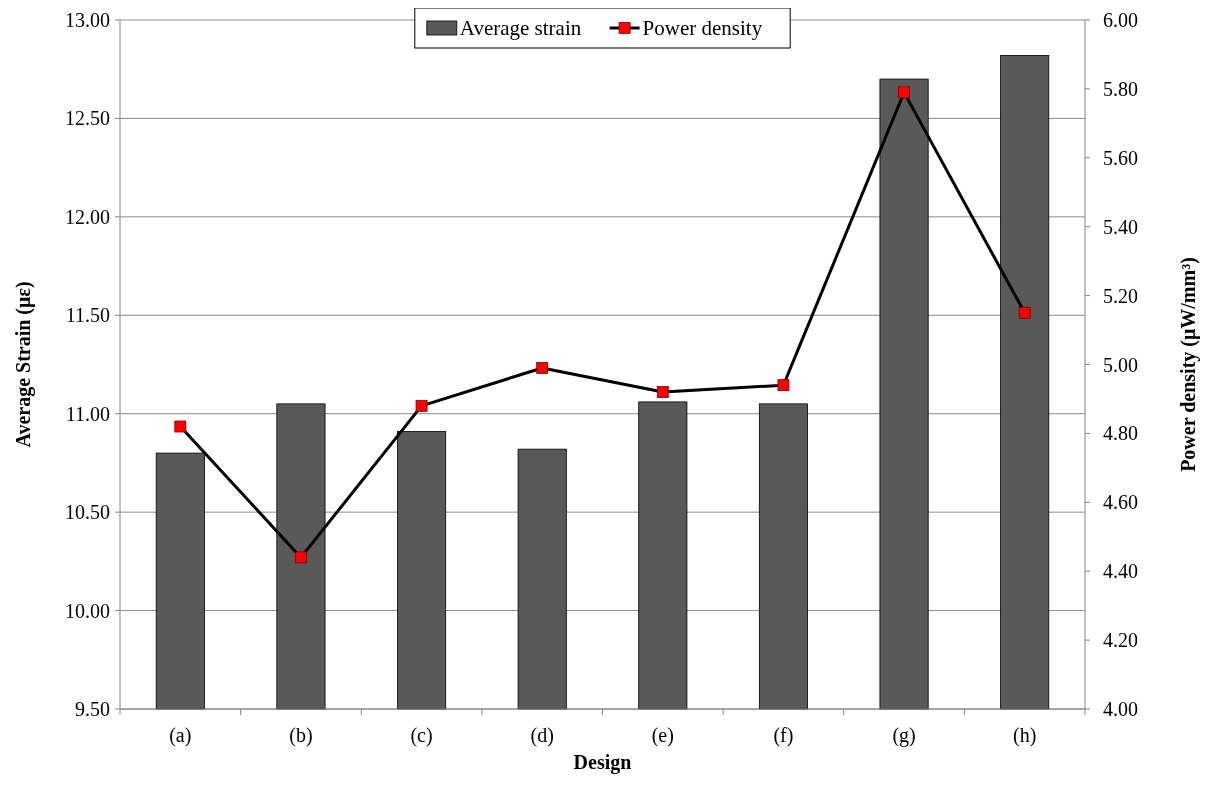 This screenshot has width=1211, height=787. I want to click on y2-tick-label: 4.80, so click(1120, 433).